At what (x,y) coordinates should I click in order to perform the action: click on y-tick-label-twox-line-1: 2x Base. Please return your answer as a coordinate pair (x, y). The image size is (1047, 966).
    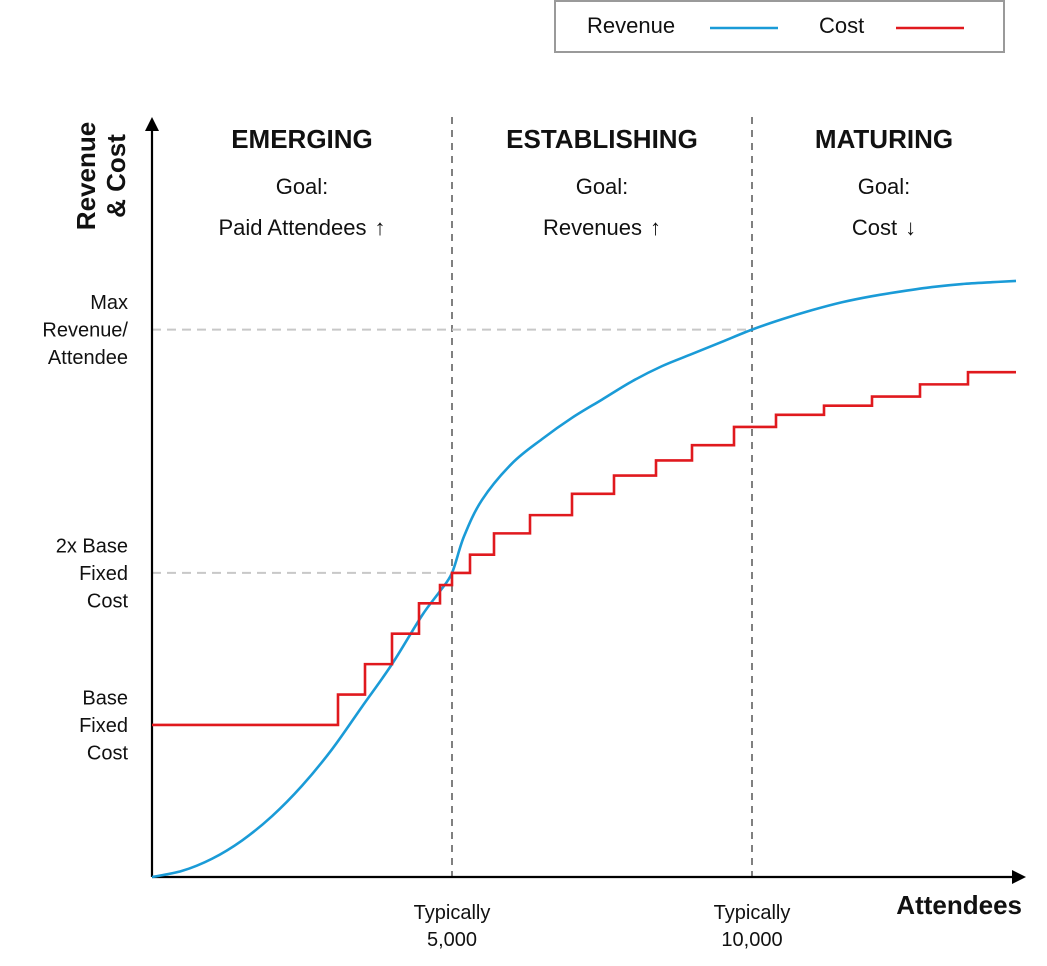
    Looking at the image, I should click on (92, 546).